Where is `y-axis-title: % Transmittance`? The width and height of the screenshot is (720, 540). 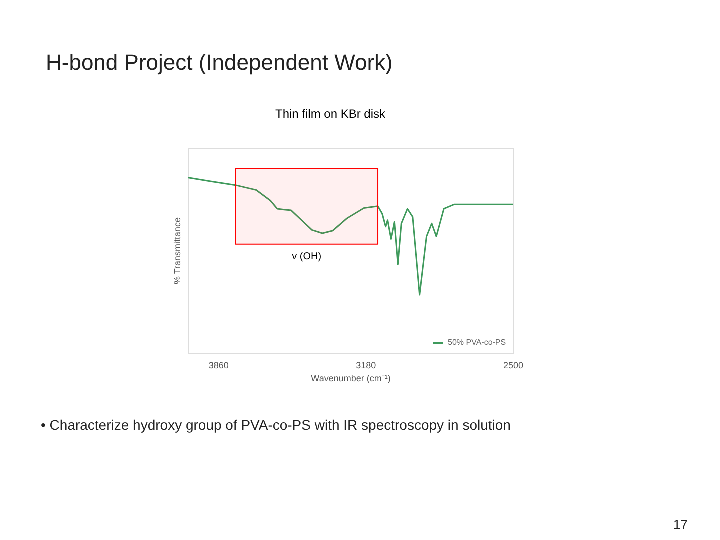 y-axis-title: % Transmittance is located at coordinates (177, 251).